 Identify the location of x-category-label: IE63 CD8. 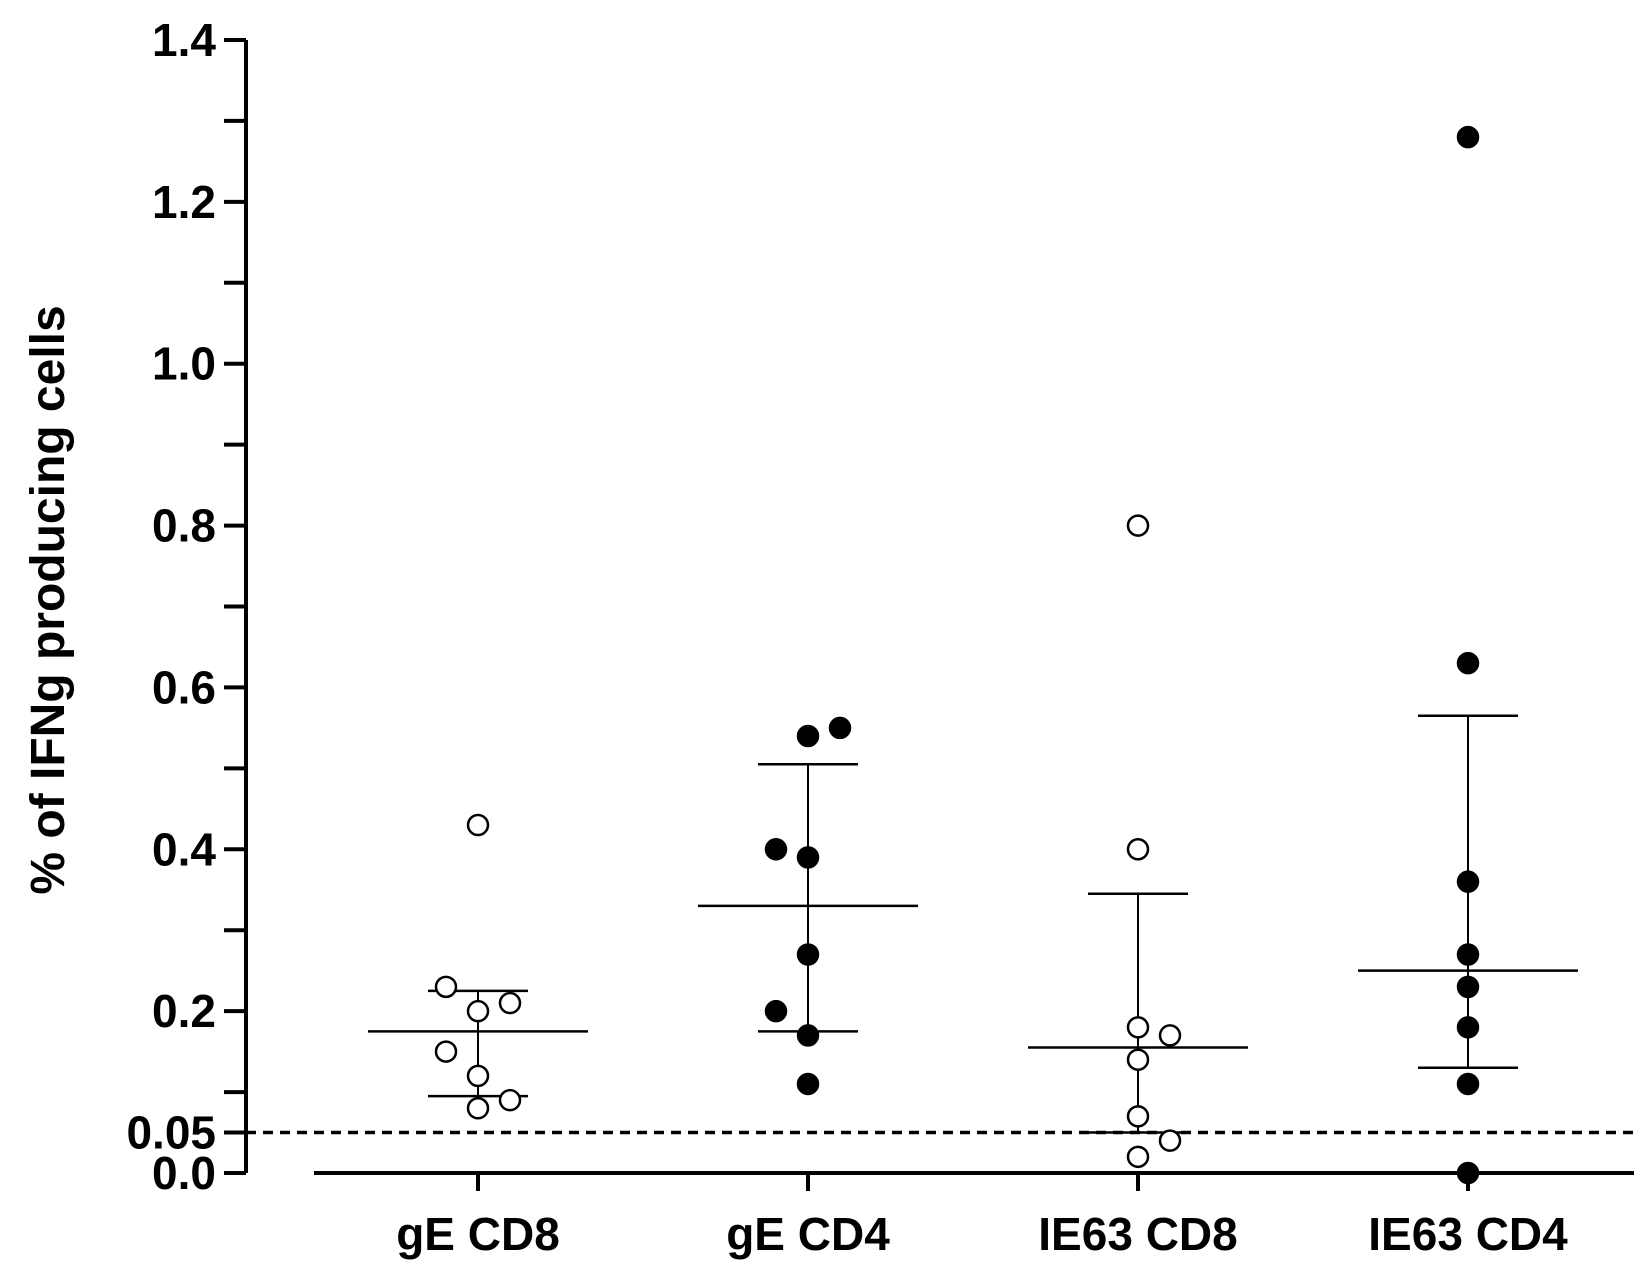
(1137, 1234).